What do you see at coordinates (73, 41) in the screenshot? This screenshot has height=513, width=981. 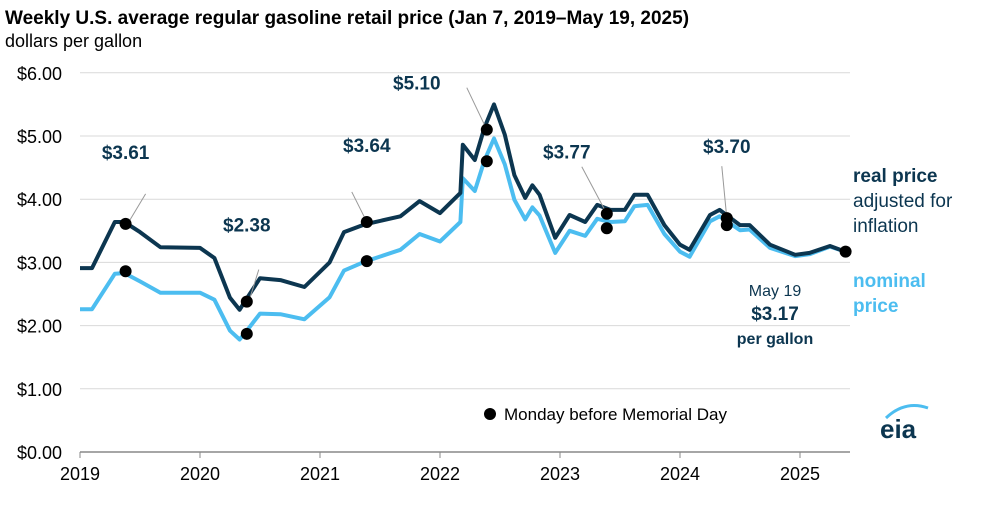 I see `chart-subtitle: dollars per gallon` at bounding box center [73, 41].